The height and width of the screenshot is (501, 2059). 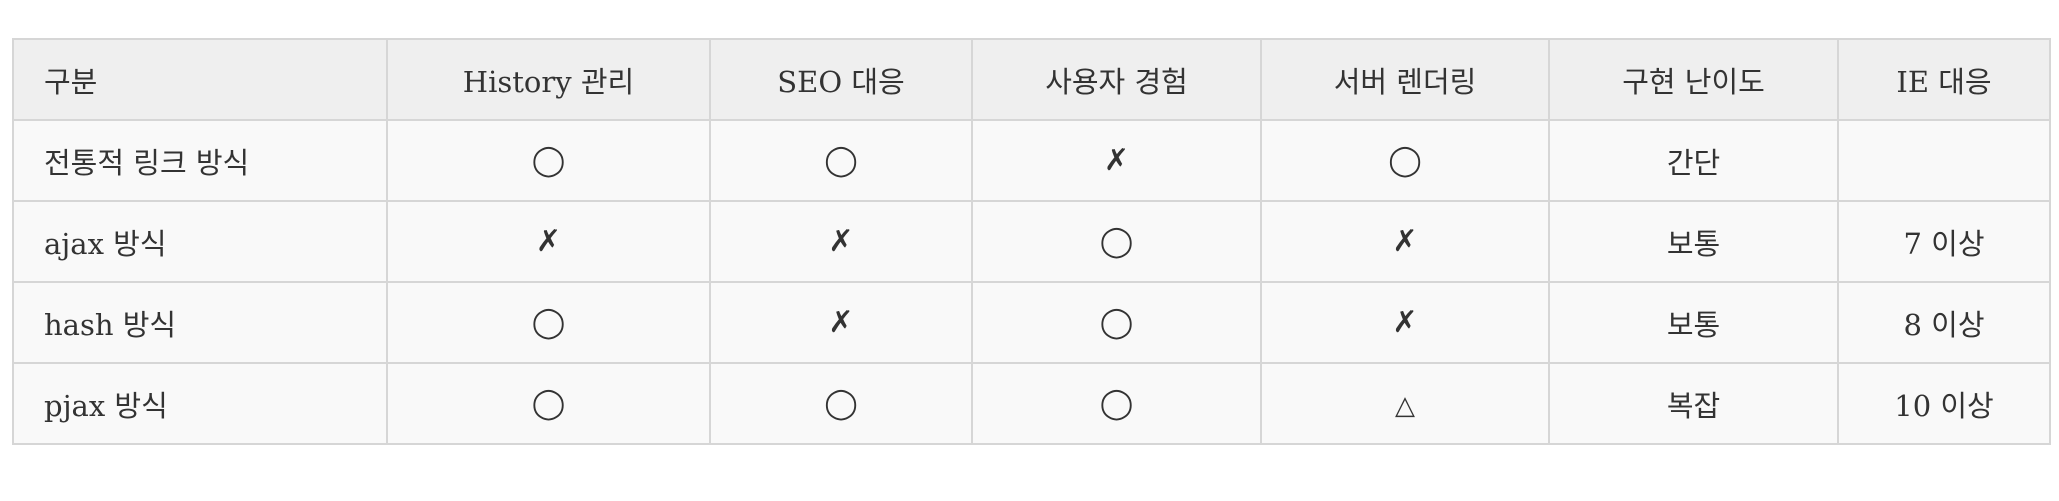 What do you see at coordinates (1405, 79) in the screenshot?
I see `header-server-rendering: 서버 렌더링` at bounding box center [1405, 79].